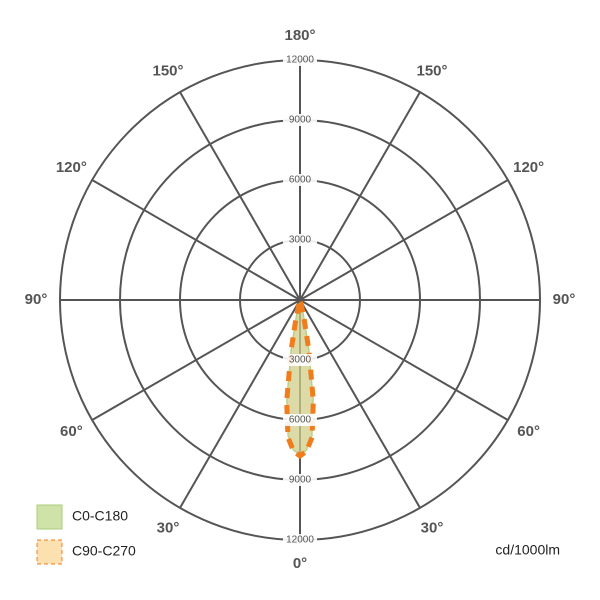 The image size is (600, 600). I want to click on angle-label: 180°, so click(299, 35).